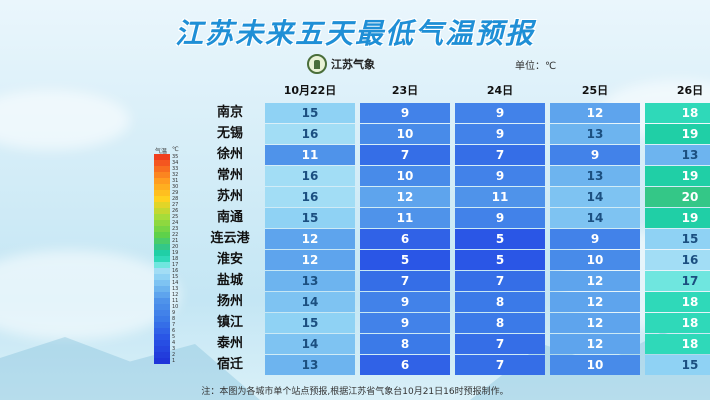 Image resolution: width=710 pixels, height=400 pixels. What do you see at coordinates (229, 133) in the screenshot?
I see `city-label: 无锡` at bounding box center [229, 133].